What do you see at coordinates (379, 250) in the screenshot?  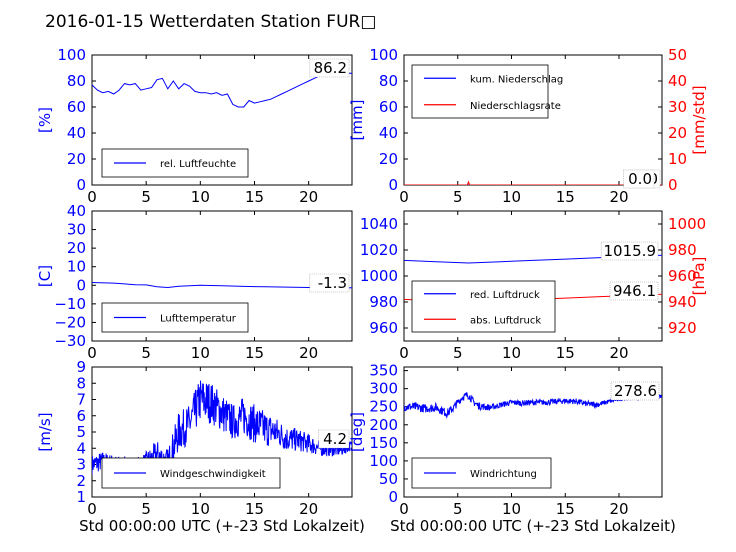 I see `y-tick-label: 1020` at bounding box center [379, 250].